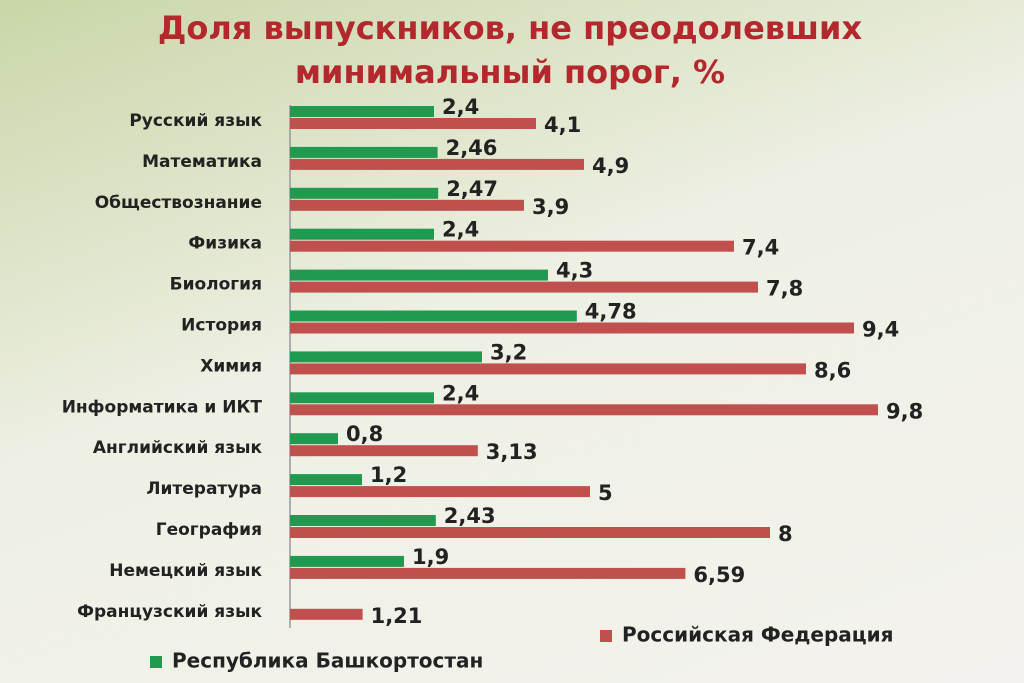  Describe the element at coordinates (757, 635) in the screenshot. I see `legend-label: Российская Федерация` at that location.